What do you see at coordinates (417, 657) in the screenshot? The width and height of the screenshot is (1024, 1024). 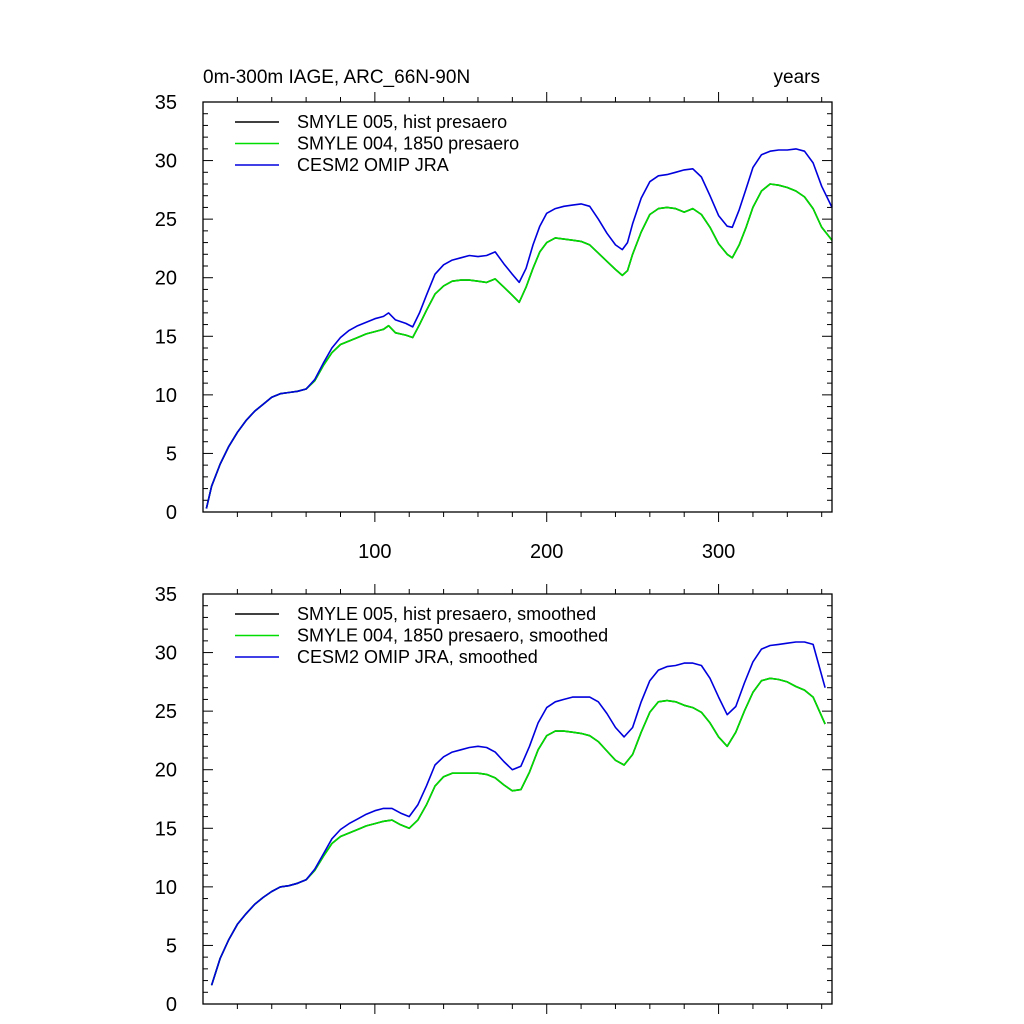 I see `legend-label-3: CESM2 OMIP JRA, smoothed` at bounding box center [417, 657].